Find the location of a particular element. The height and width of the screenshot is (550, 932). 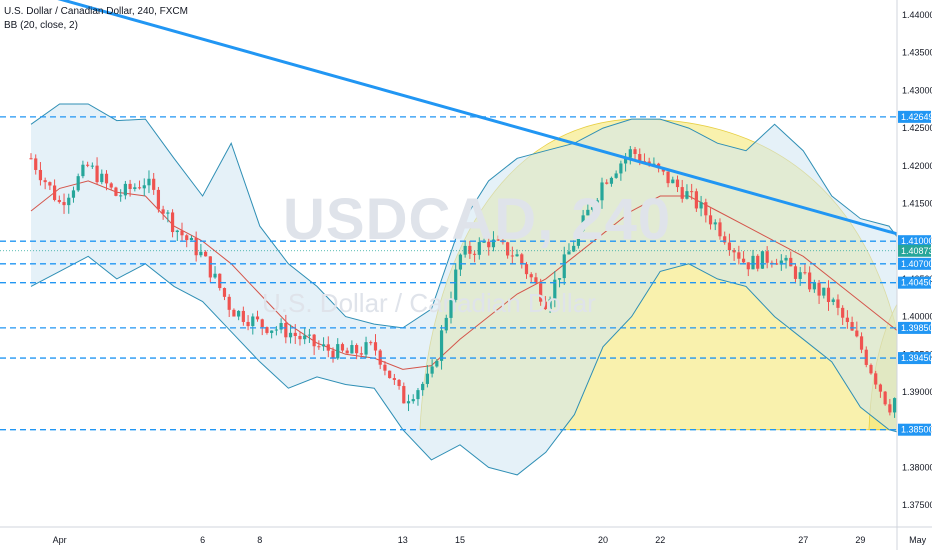

time-tick-label: 15 is located at coordinates (460, 540).